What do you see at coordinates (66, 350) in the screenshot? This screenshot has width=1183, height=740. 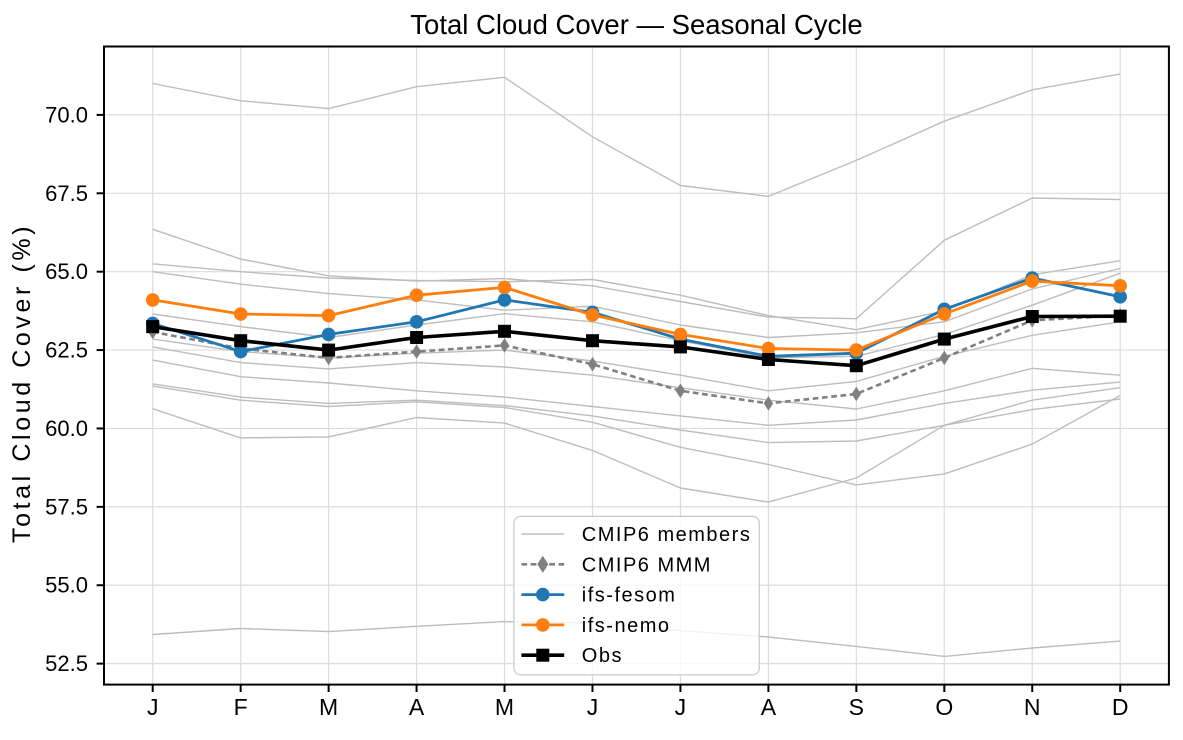 I see `svg-text: 62.5` at bounding box center [66, 350].